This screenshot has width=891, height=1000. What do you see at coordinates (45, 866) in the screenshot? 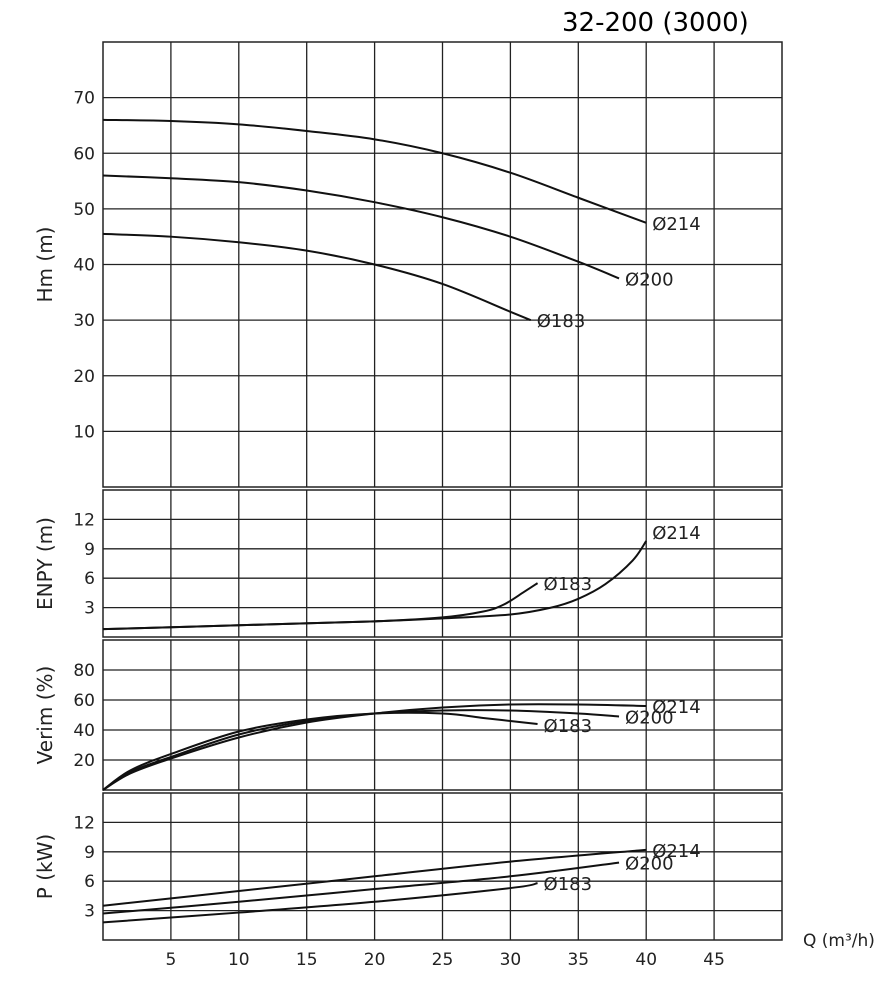
I see `y-axis-label-power: P (kW)` at bounding box center [45, 866].